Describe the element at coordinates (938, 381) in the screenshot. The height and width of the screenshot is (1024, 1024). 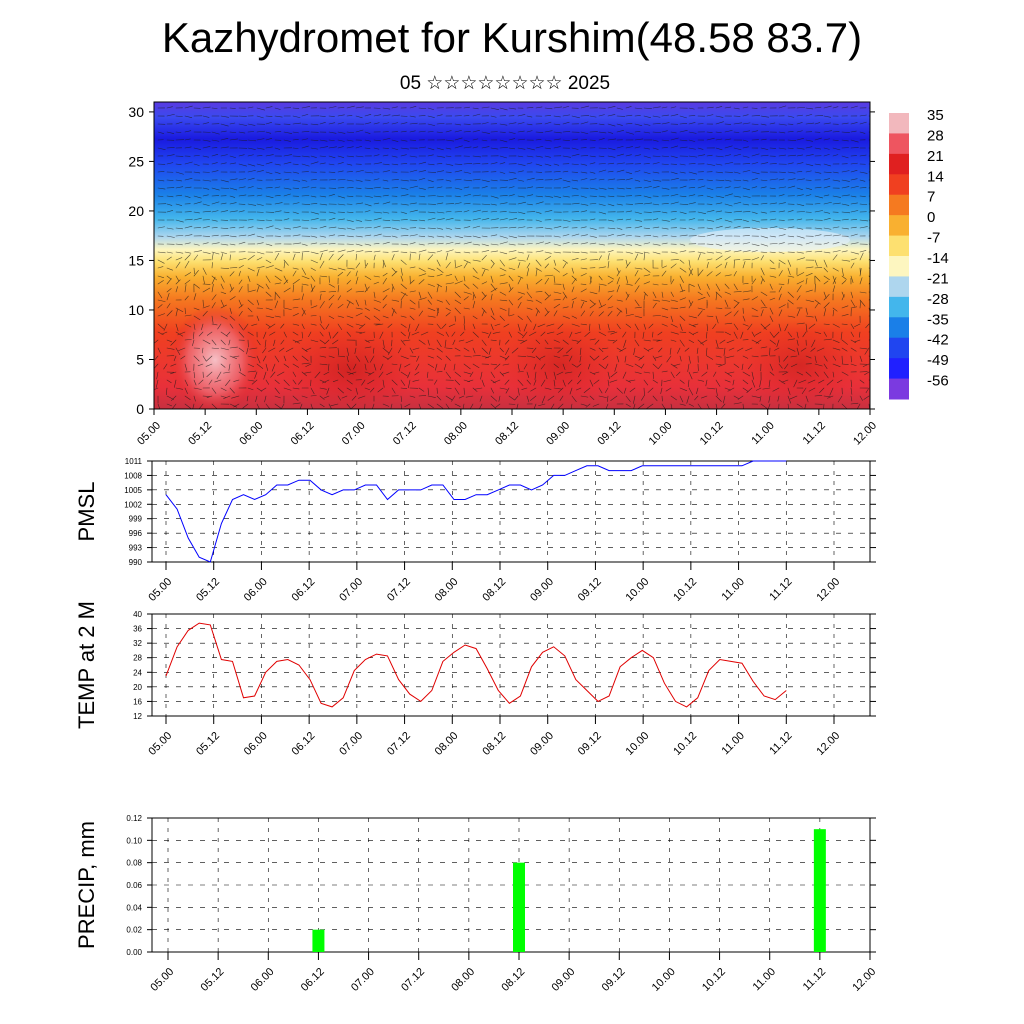
I see `colorbar-label: -56` at that location.